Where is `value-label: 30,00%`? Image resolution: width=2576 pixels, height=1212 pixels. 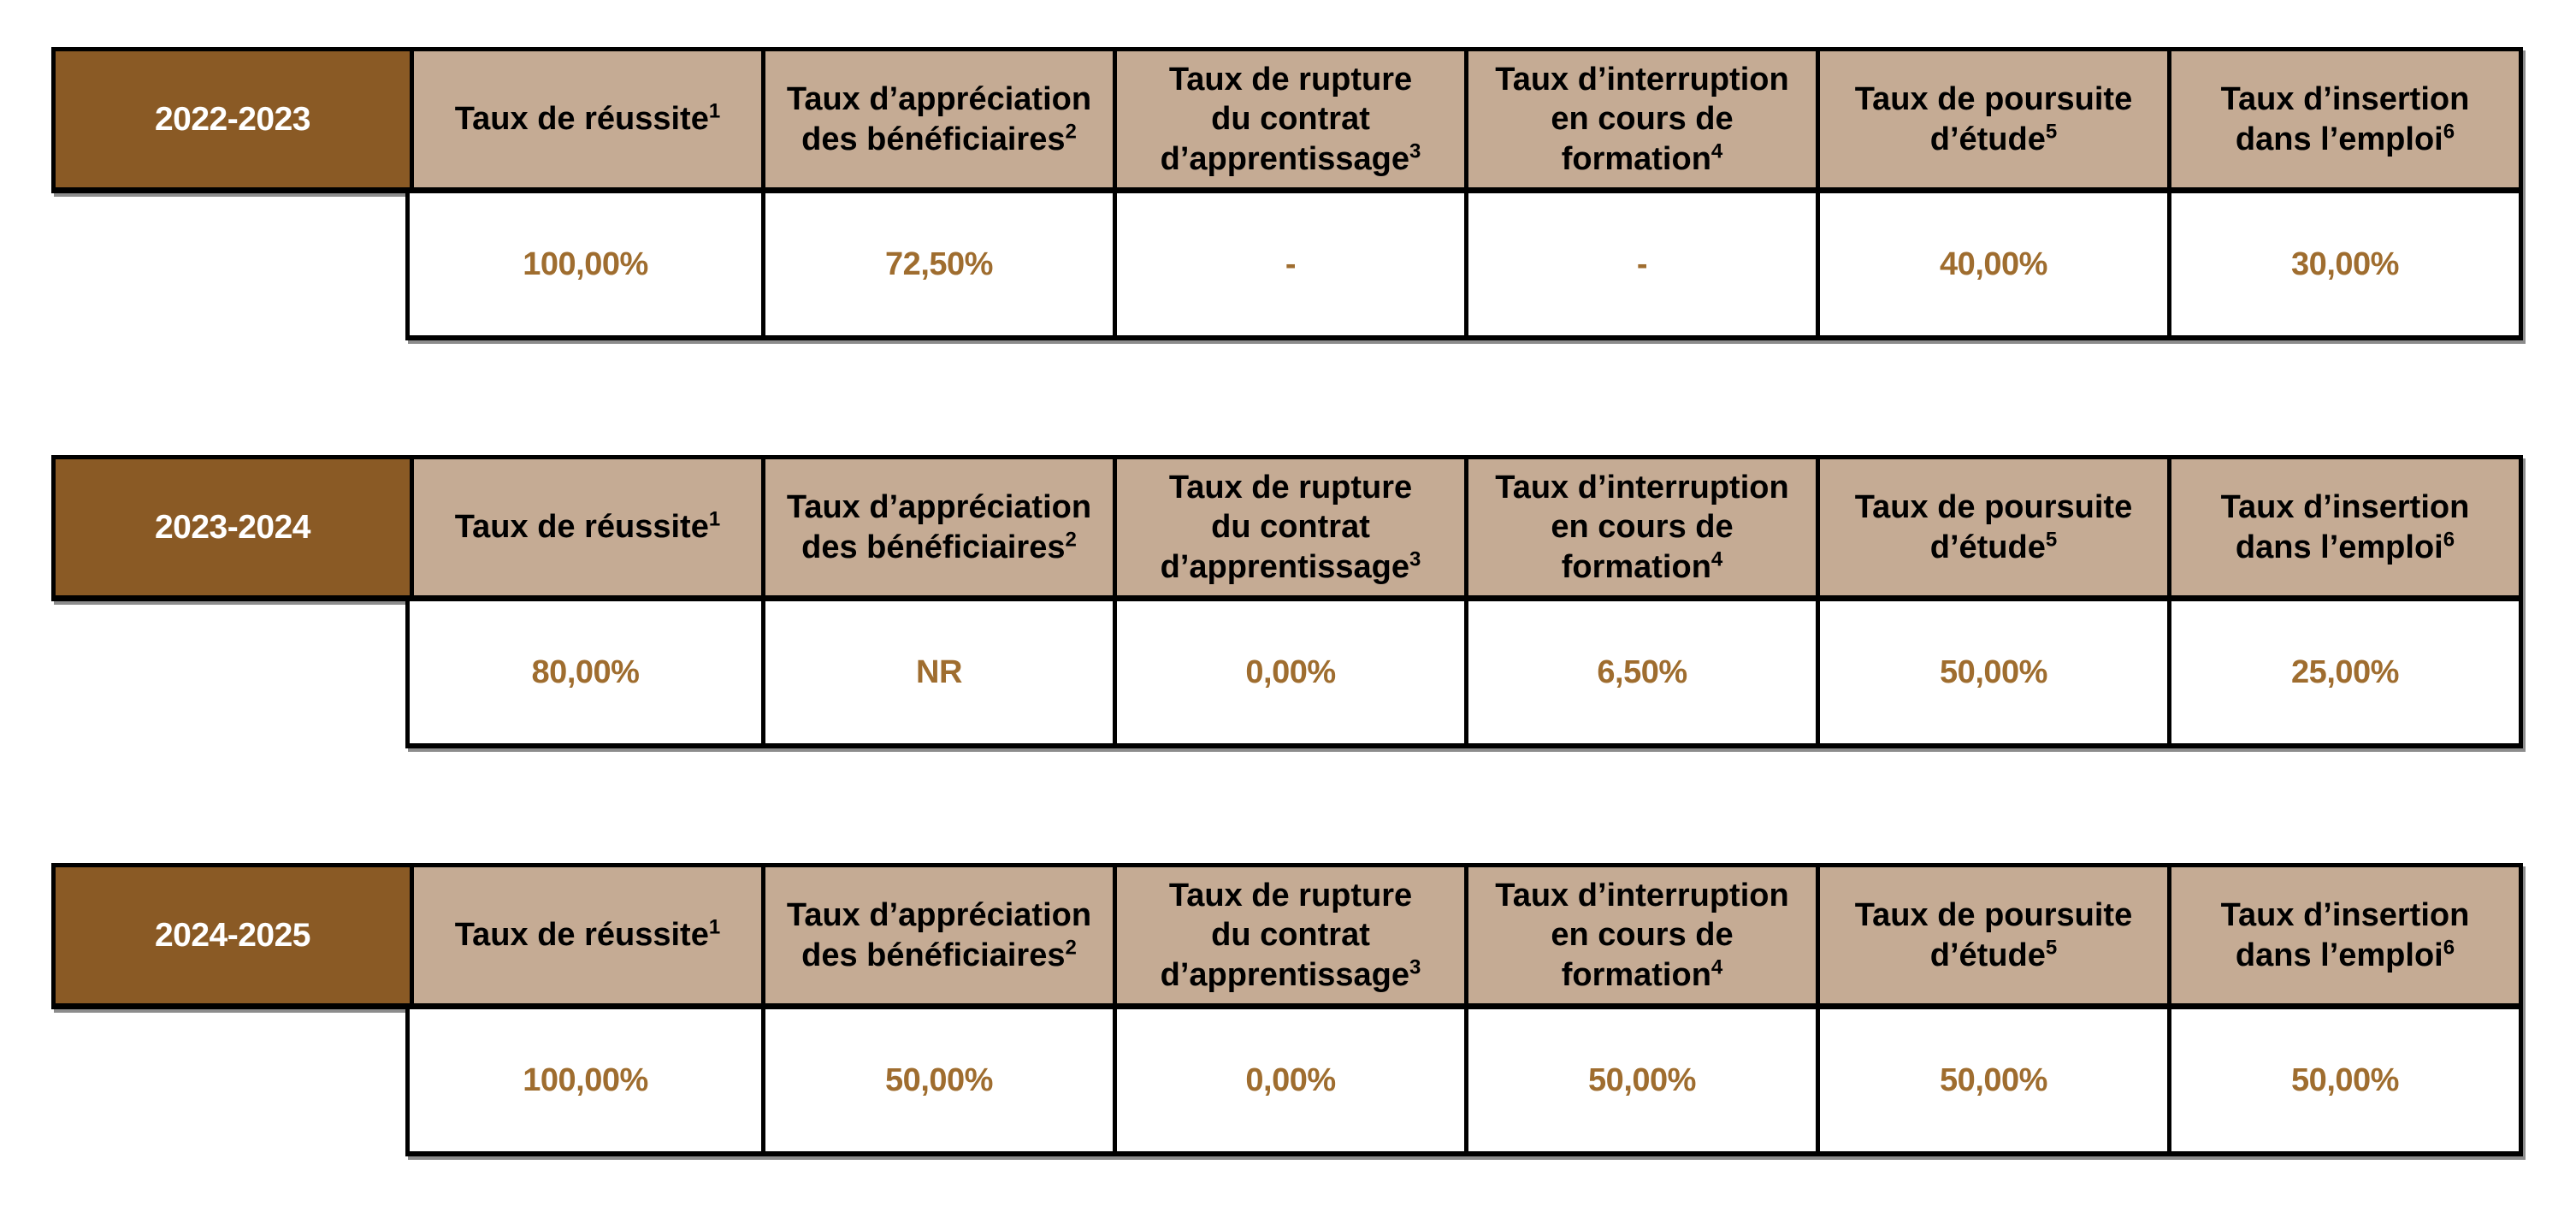 value-label: 30,00% is located at coordinates (2345, 264).